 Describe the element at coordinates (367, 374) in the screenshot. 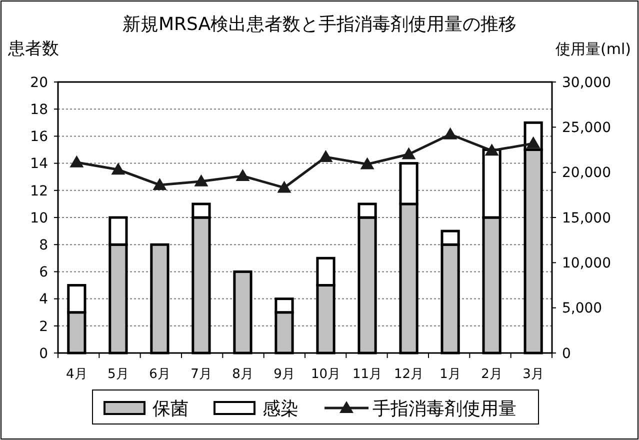

I see `x-tick-label: 11月` at that location.